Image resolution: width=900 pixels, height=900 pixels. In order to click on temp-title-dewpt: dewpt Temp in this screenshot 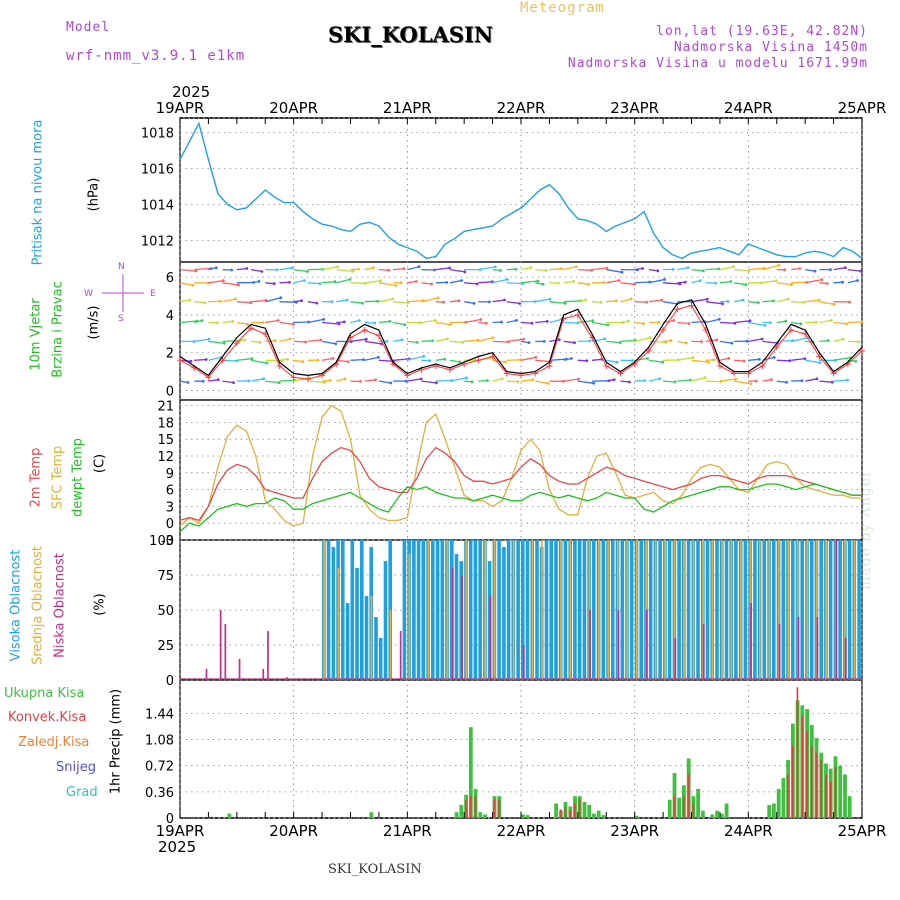, I will do `click(78, 478)`.